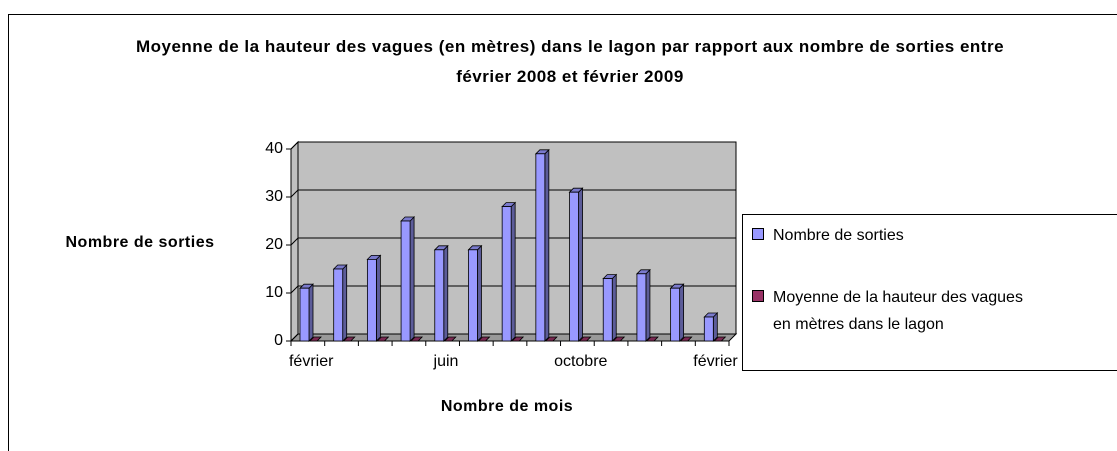 Image resolution: width=1117 pixels, height=451 pixels. What do you see at coordinates (838, 235) in the screenshot?
I see `legend-label: Nombre de sorties` at bounding box center [838, 235].